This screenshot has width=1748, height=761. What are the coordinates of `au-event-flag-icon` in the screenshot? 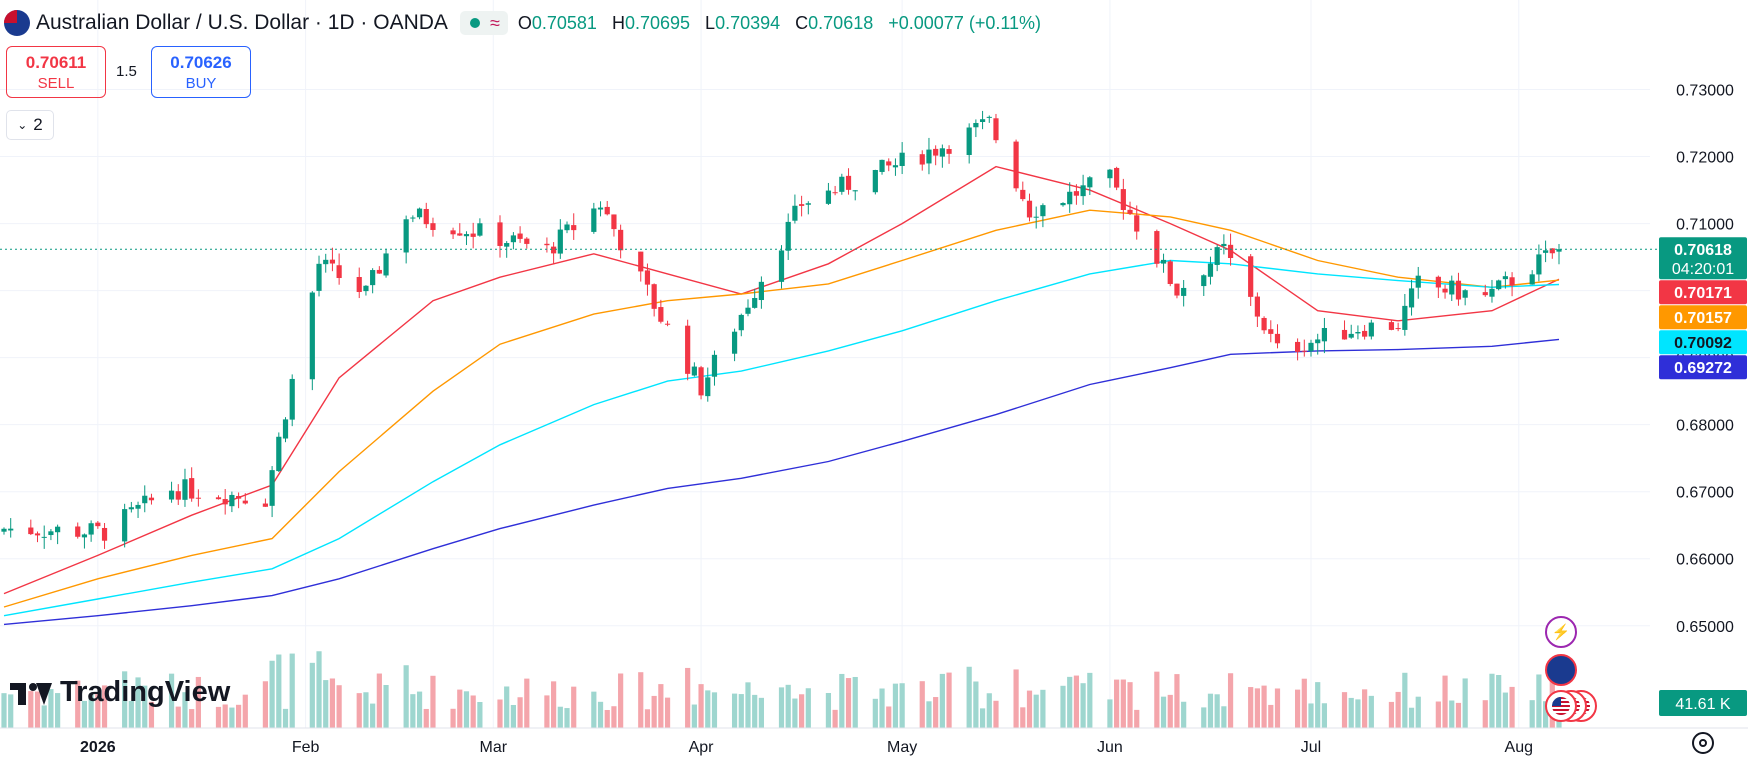 It's located at (1561, 670).